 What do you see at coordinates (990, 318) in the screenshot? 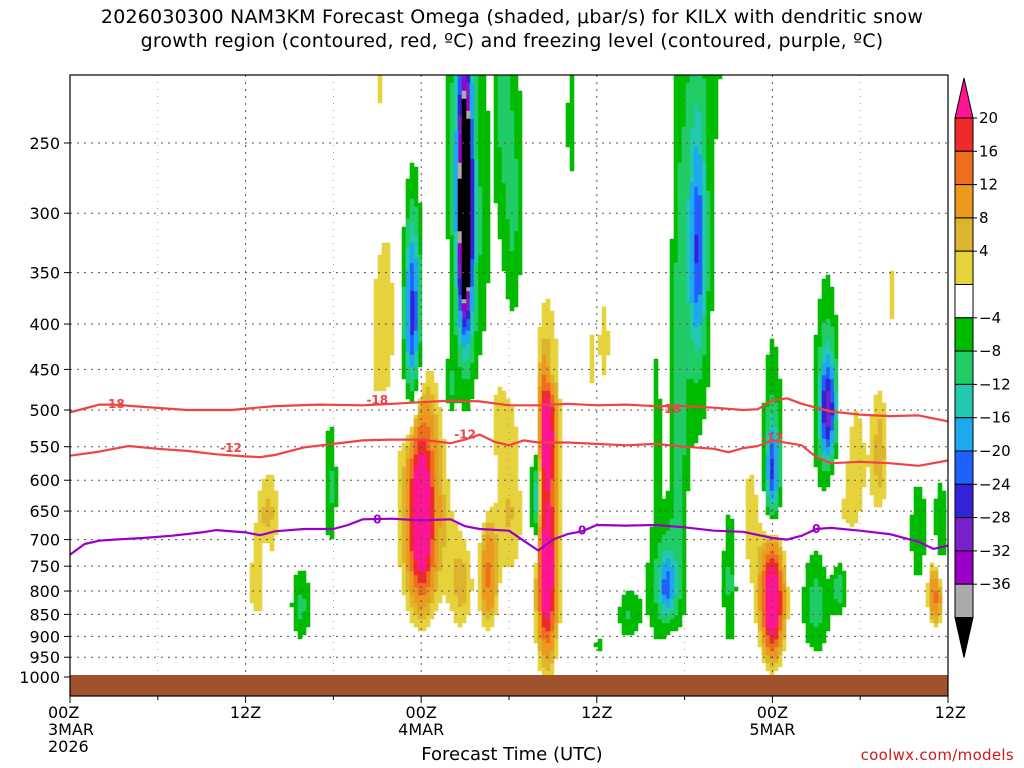
I see `colorbar-label: −4` at bounding box center [990, 318].